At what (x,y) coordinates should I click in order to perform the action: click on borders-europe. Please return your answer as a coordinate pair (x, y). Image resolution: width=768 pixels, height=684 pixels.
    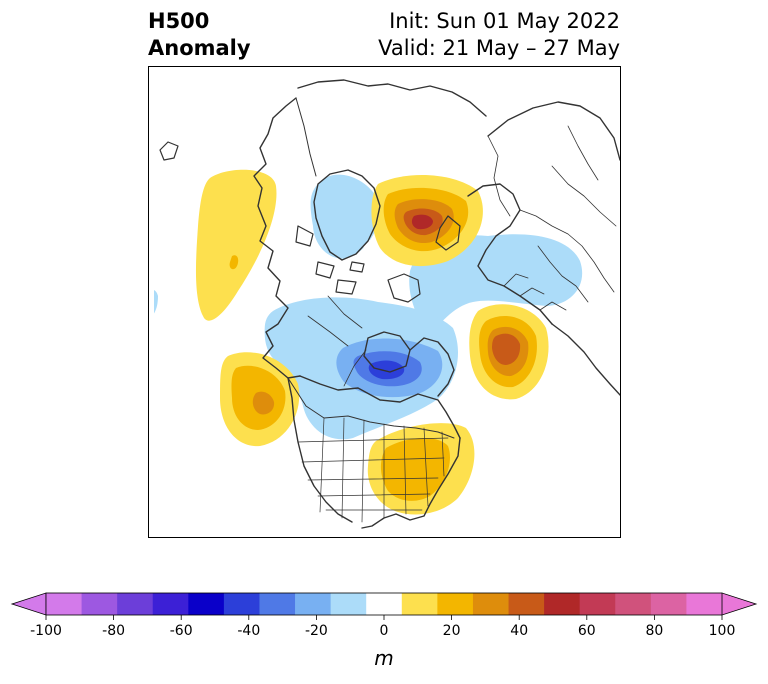
    Looking at the image, I should click on (535, 292).